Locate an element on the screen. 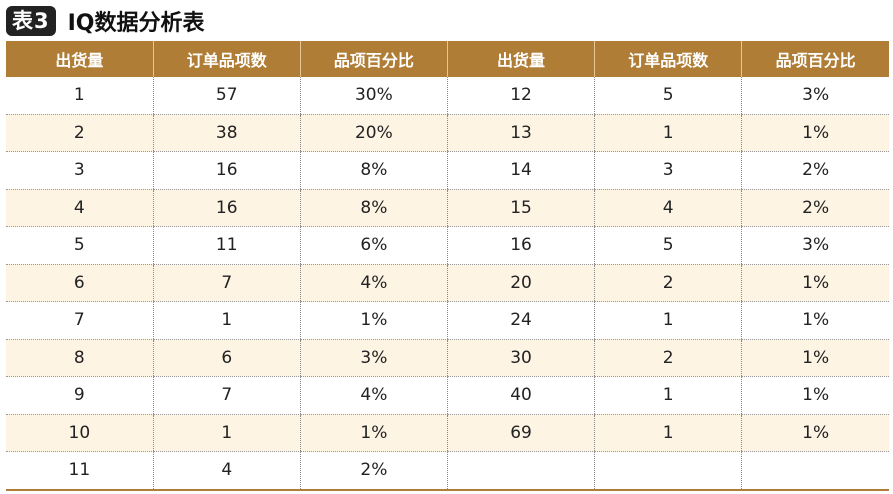  table-row: 6 7 4% 20 2 1% is located at coordinates (447, 283).